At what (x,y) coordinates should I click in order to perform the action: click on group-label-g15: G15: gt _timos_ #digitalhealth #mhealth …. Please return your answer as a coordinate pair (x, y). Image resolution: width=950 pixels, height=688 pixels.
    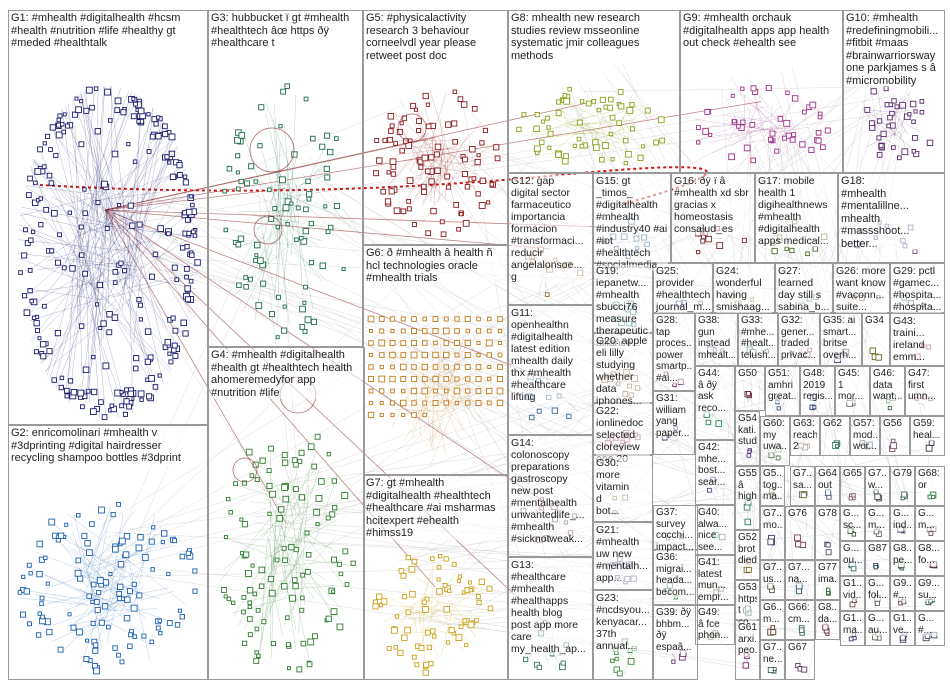
    Looking at the image, I should click on (632, 223).